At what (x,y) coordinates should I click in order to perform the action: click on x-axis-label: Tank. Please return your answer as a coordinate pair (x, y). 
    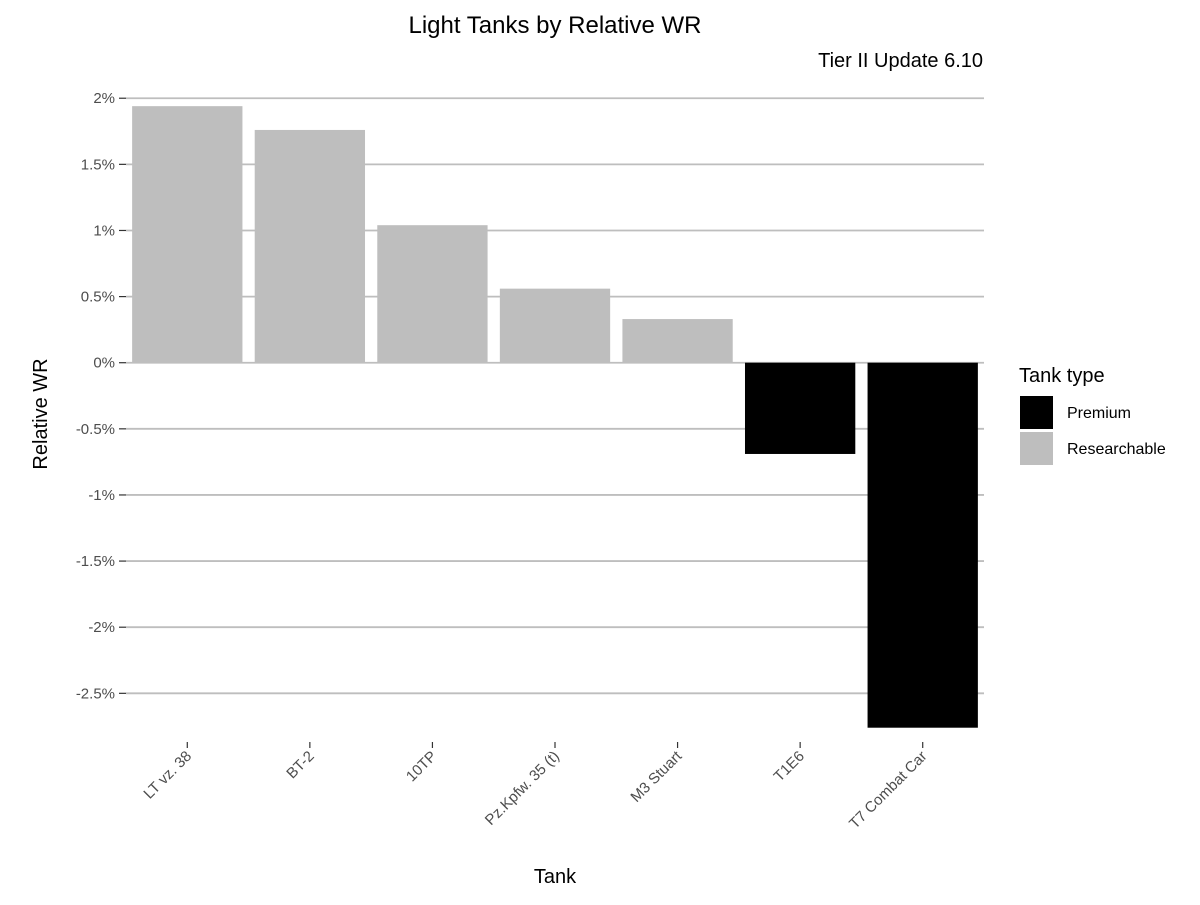
    Looking at the image, I should click on (555, 877).